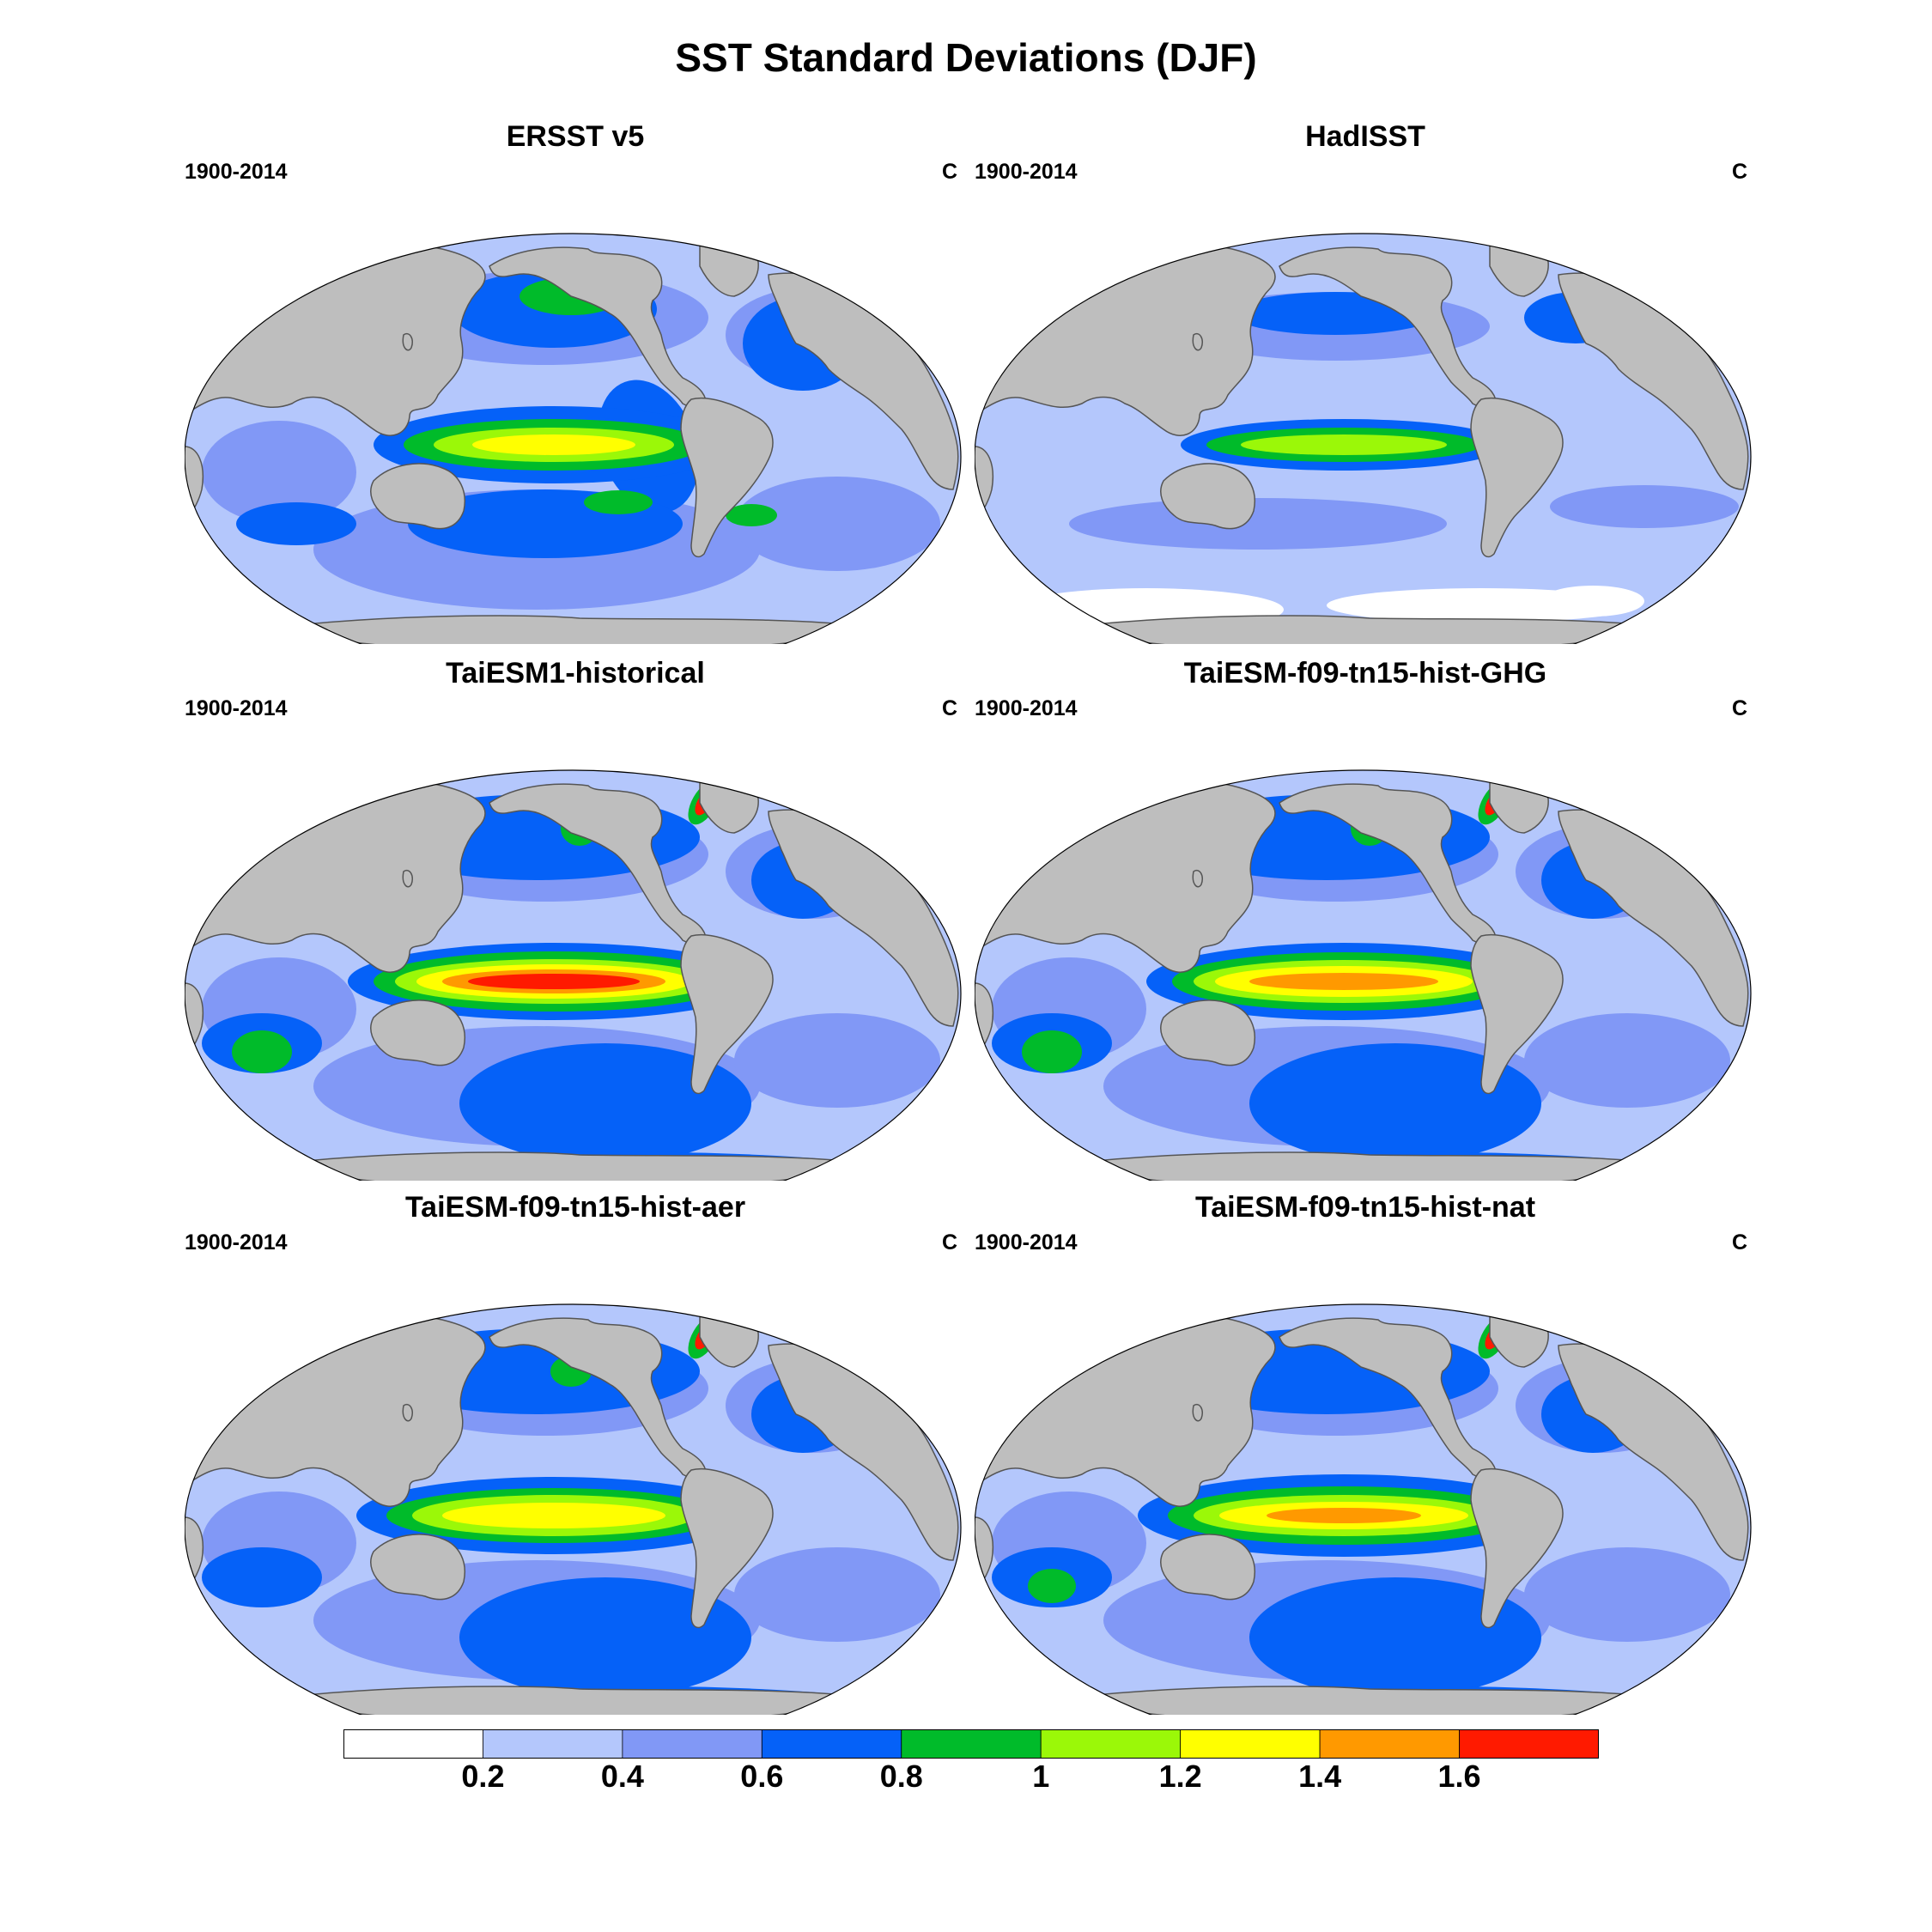  I want to click on panel-title: HadISST, so click(1365, 137).